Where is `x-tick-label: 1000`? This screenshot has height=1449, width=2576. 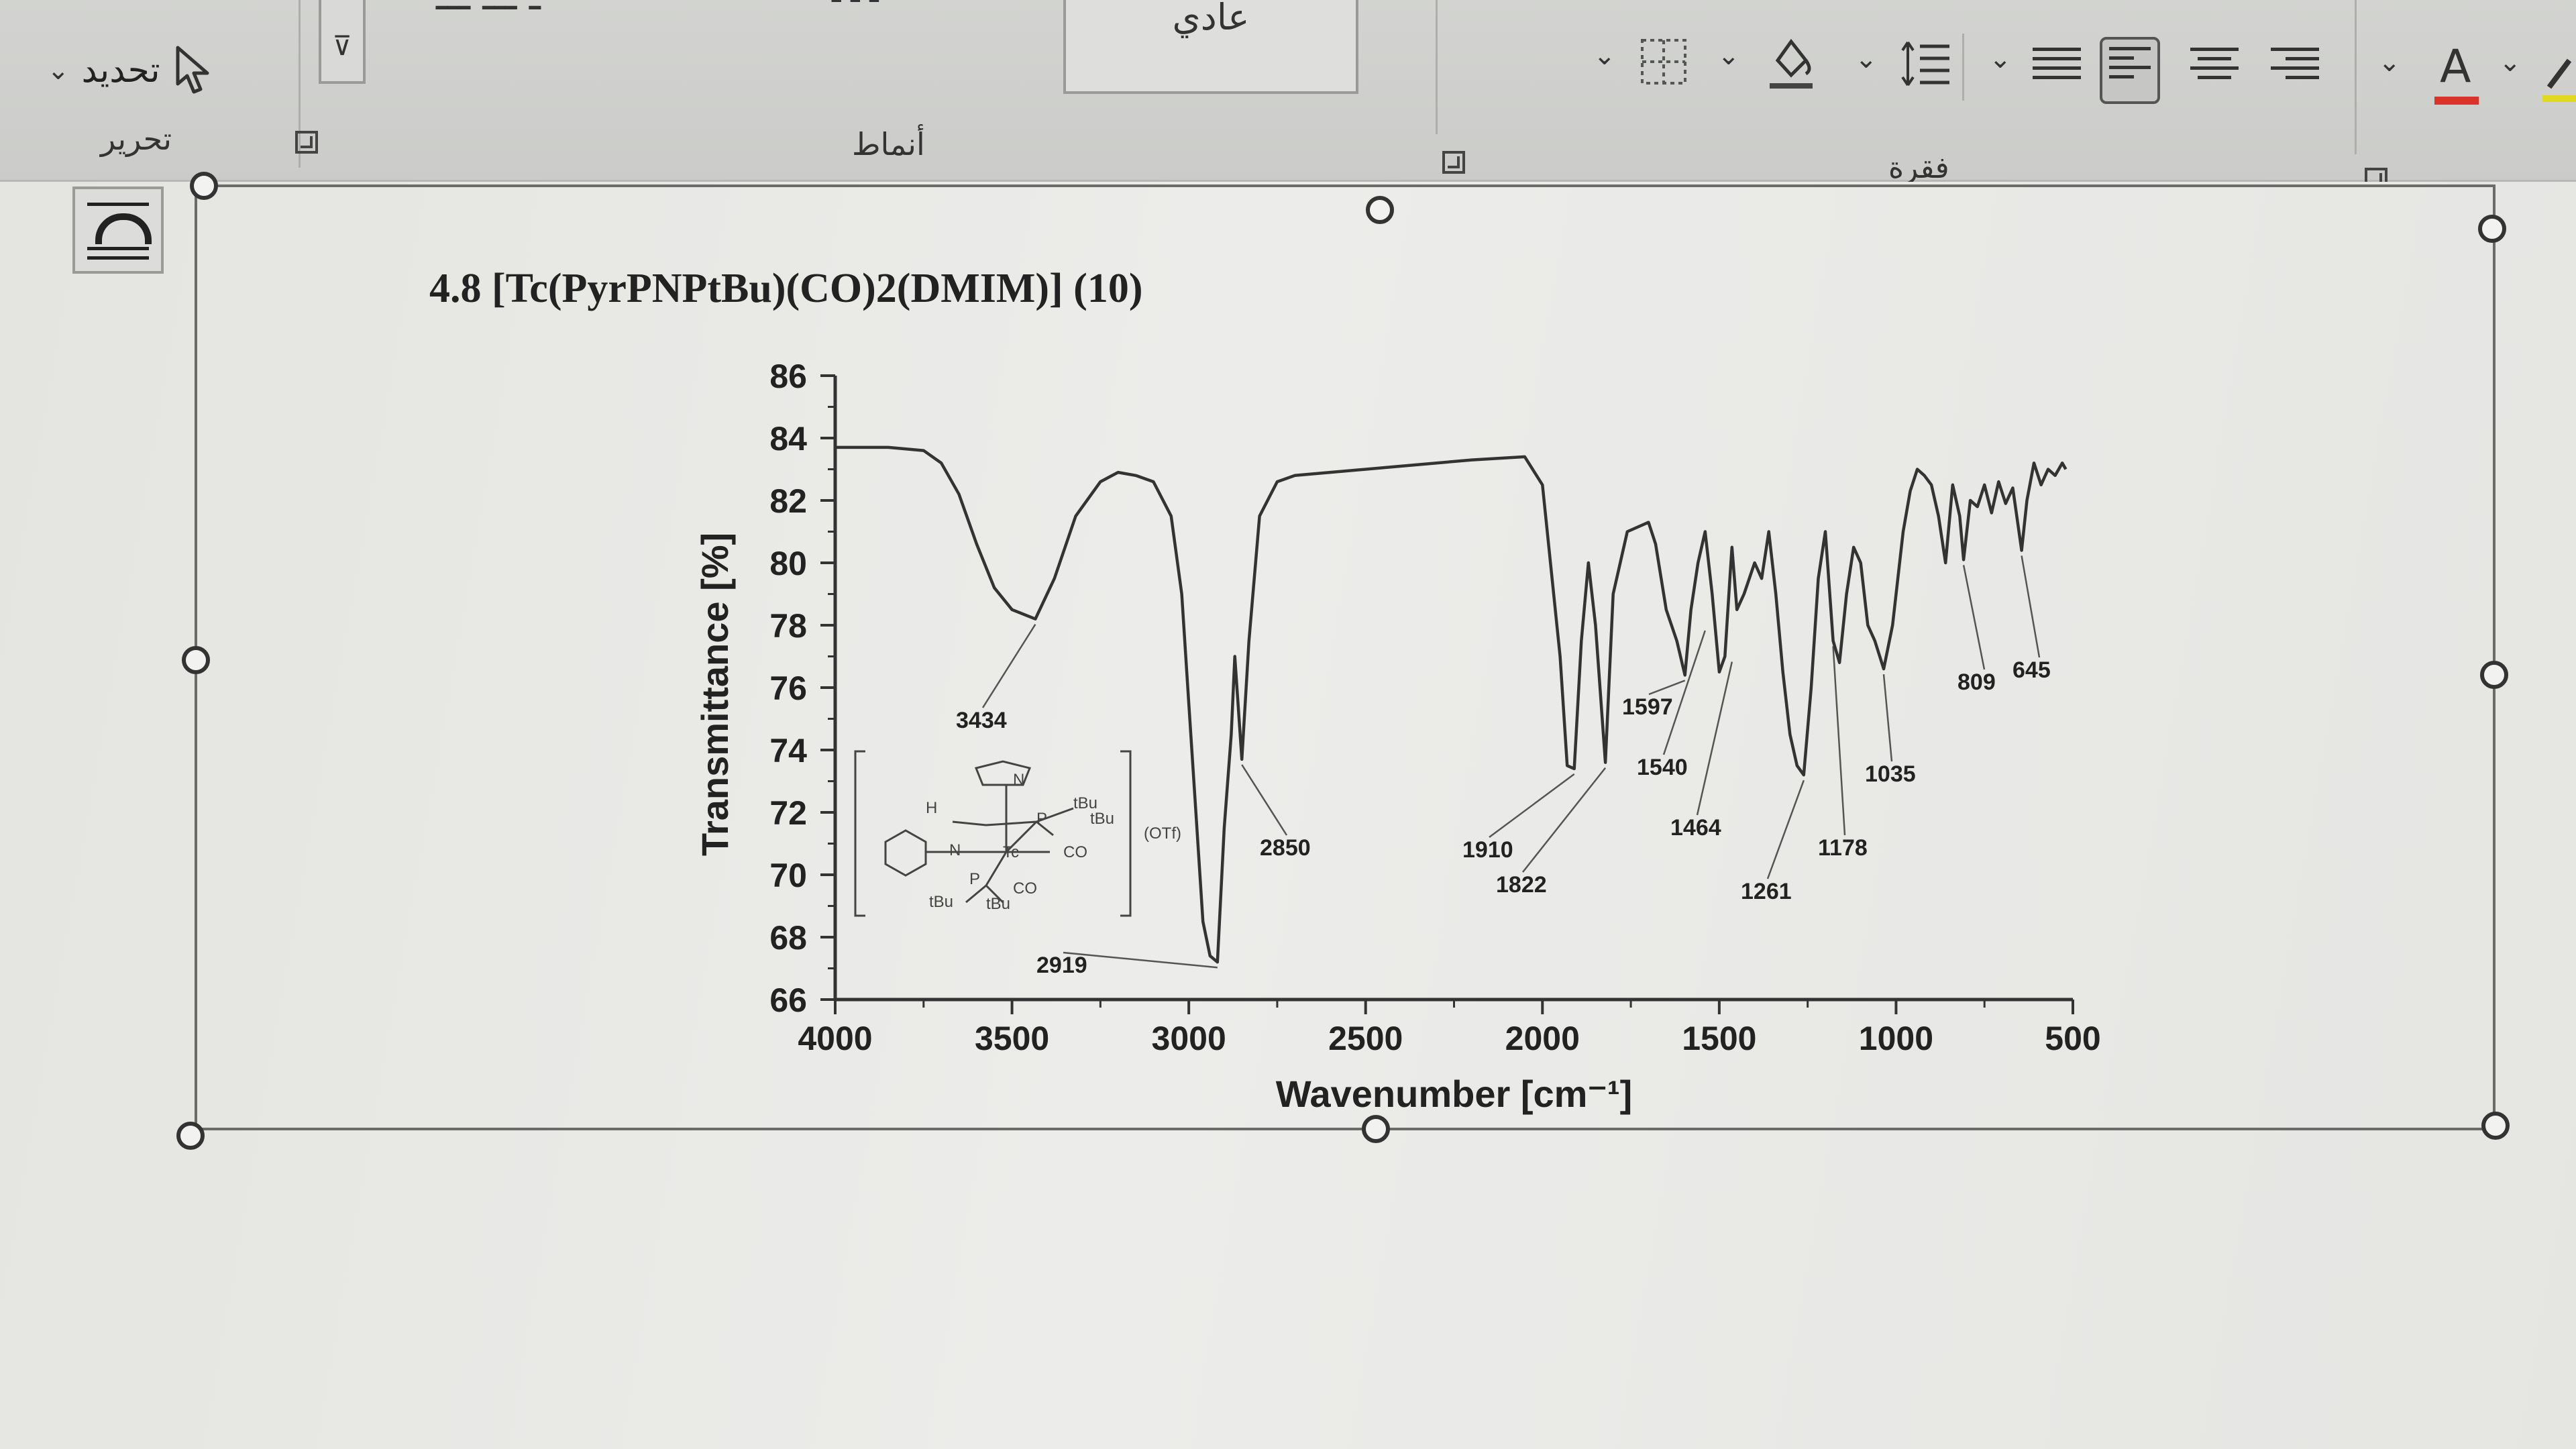 x-tick-label: 1000 is located at coordinates (1896, 1038).